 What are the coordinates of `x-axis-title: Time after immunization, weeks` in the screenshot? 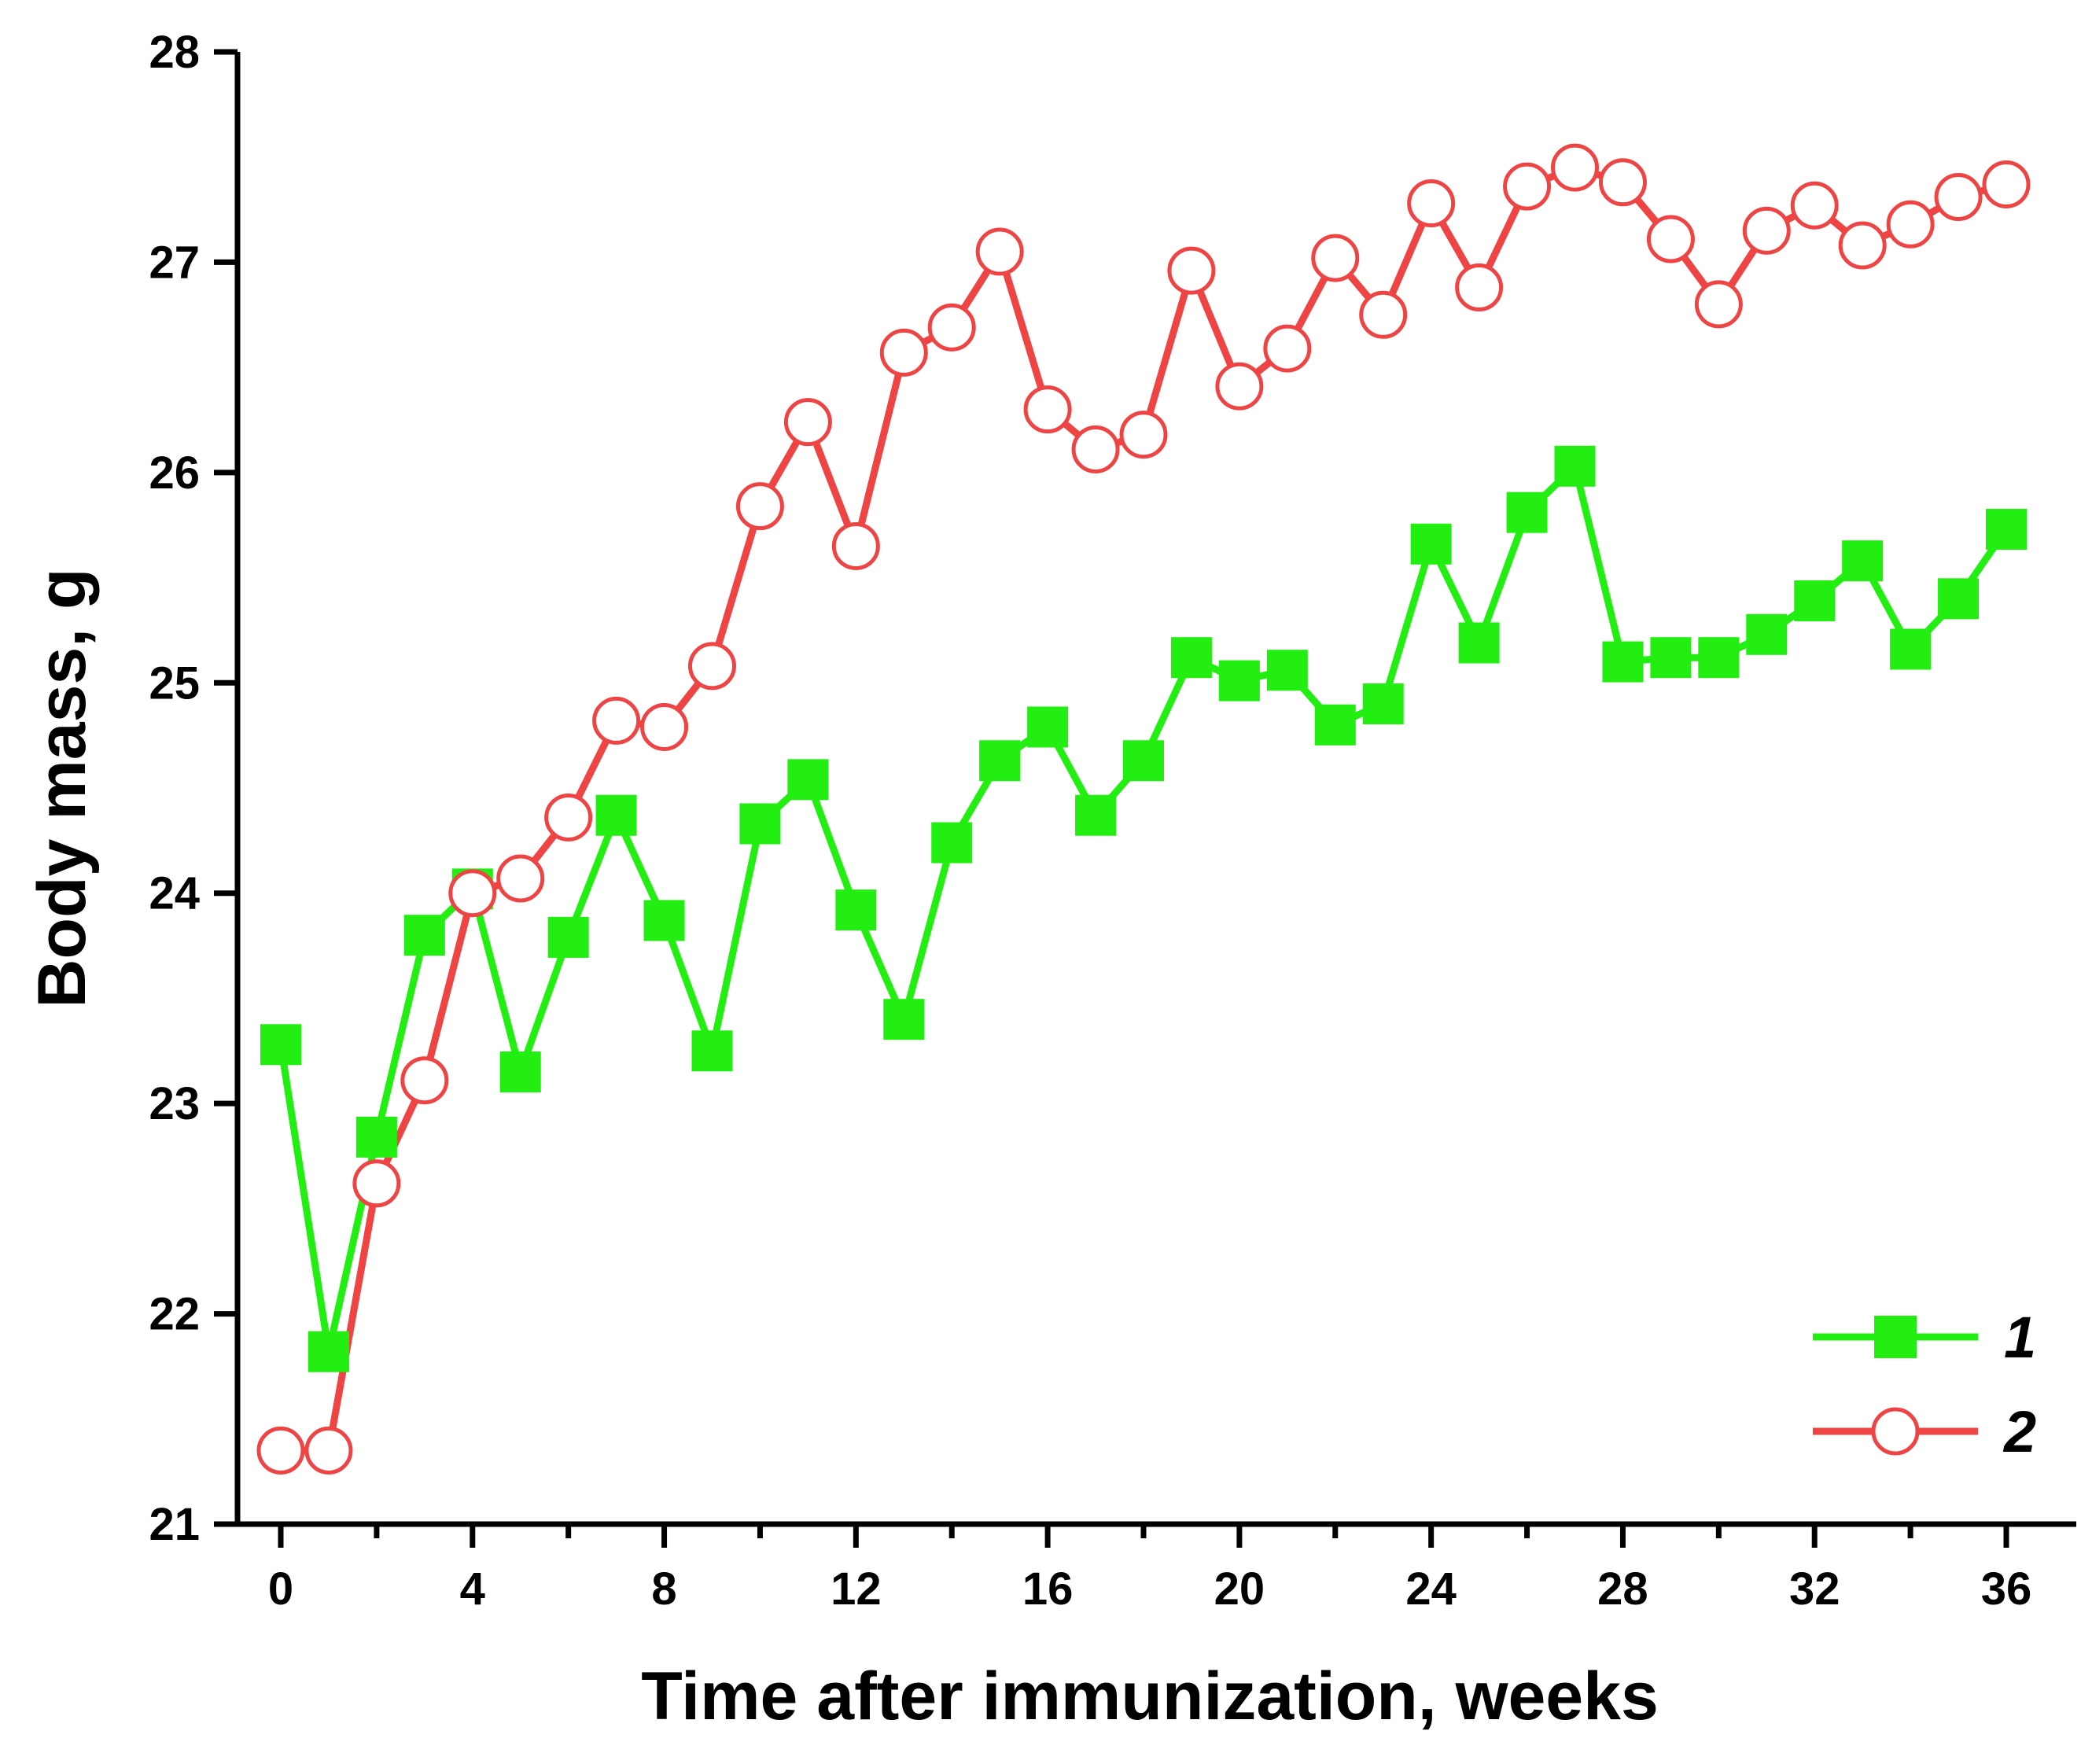 It's located at (1150, 1696).